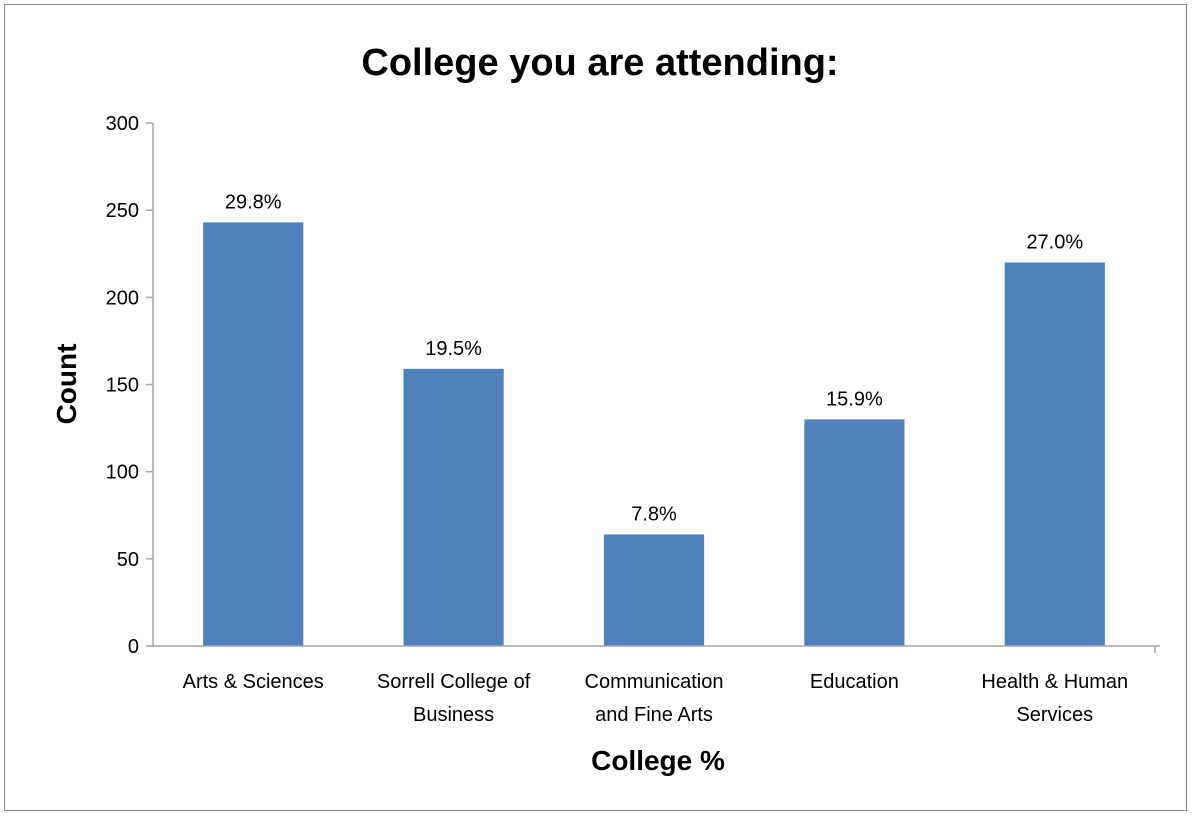 This screenshot has height=817, width=1193. Describe the element at coordinates (654, 682) in the screenshot. I see `x-category-label: Communication` at that location.